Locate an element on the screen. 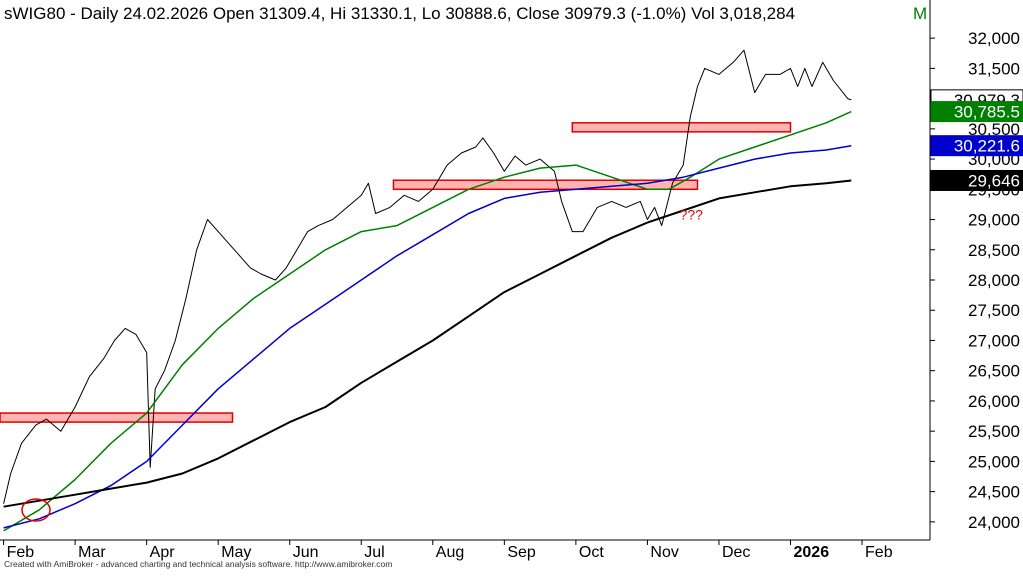  last-value-label-ma_blue: 30,221.6 is located at coordinates (987, 146).